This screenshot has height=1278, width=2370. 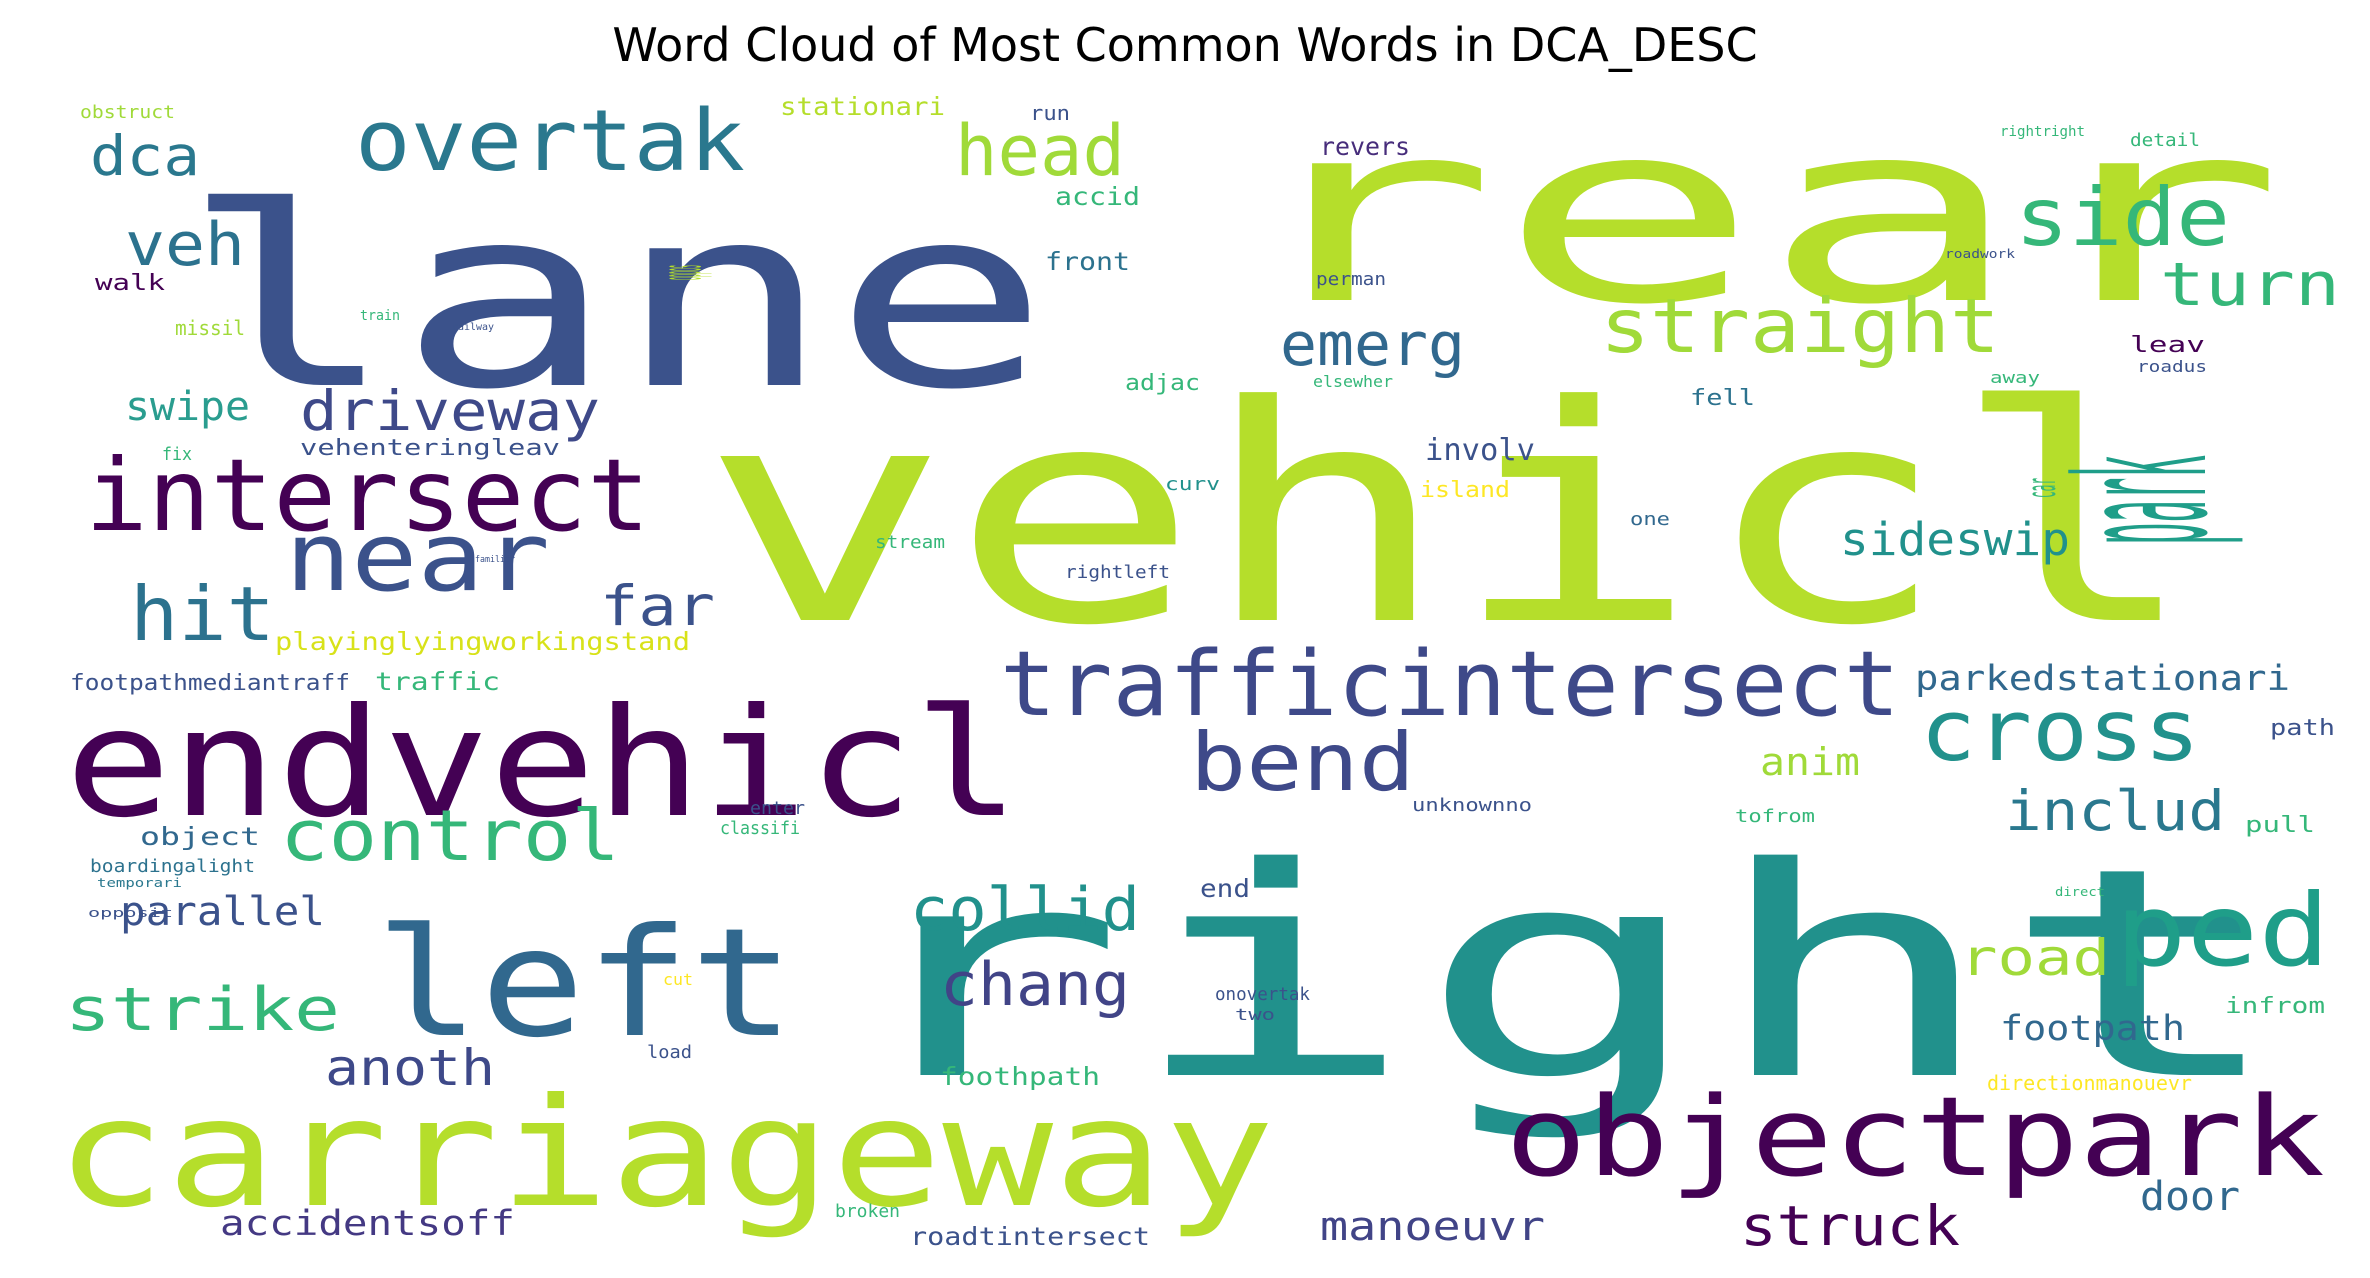 What do you see at coordinates (2167, 345) in the screenshot?
I see `word-leav: leav` at bounding box center [2167, 345].